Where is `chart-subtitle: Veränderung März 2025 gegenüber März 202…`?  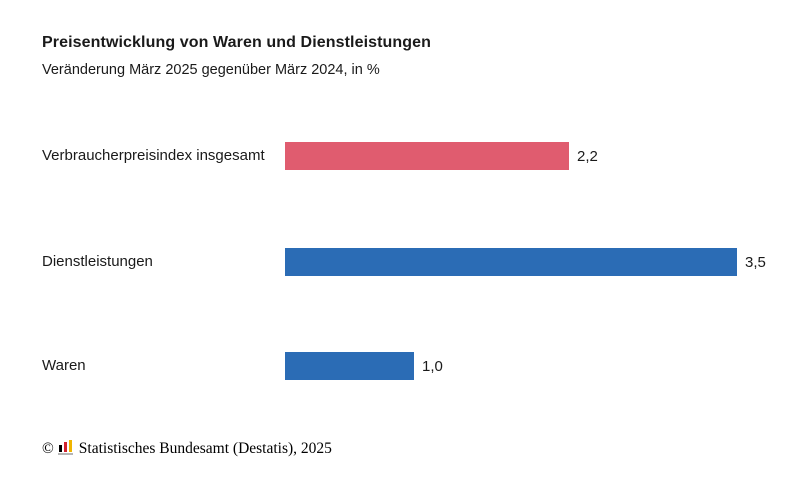 chart-subtitle: Veränderung März 2025 gegenüber März 202… is located at coordinates (211, 70).